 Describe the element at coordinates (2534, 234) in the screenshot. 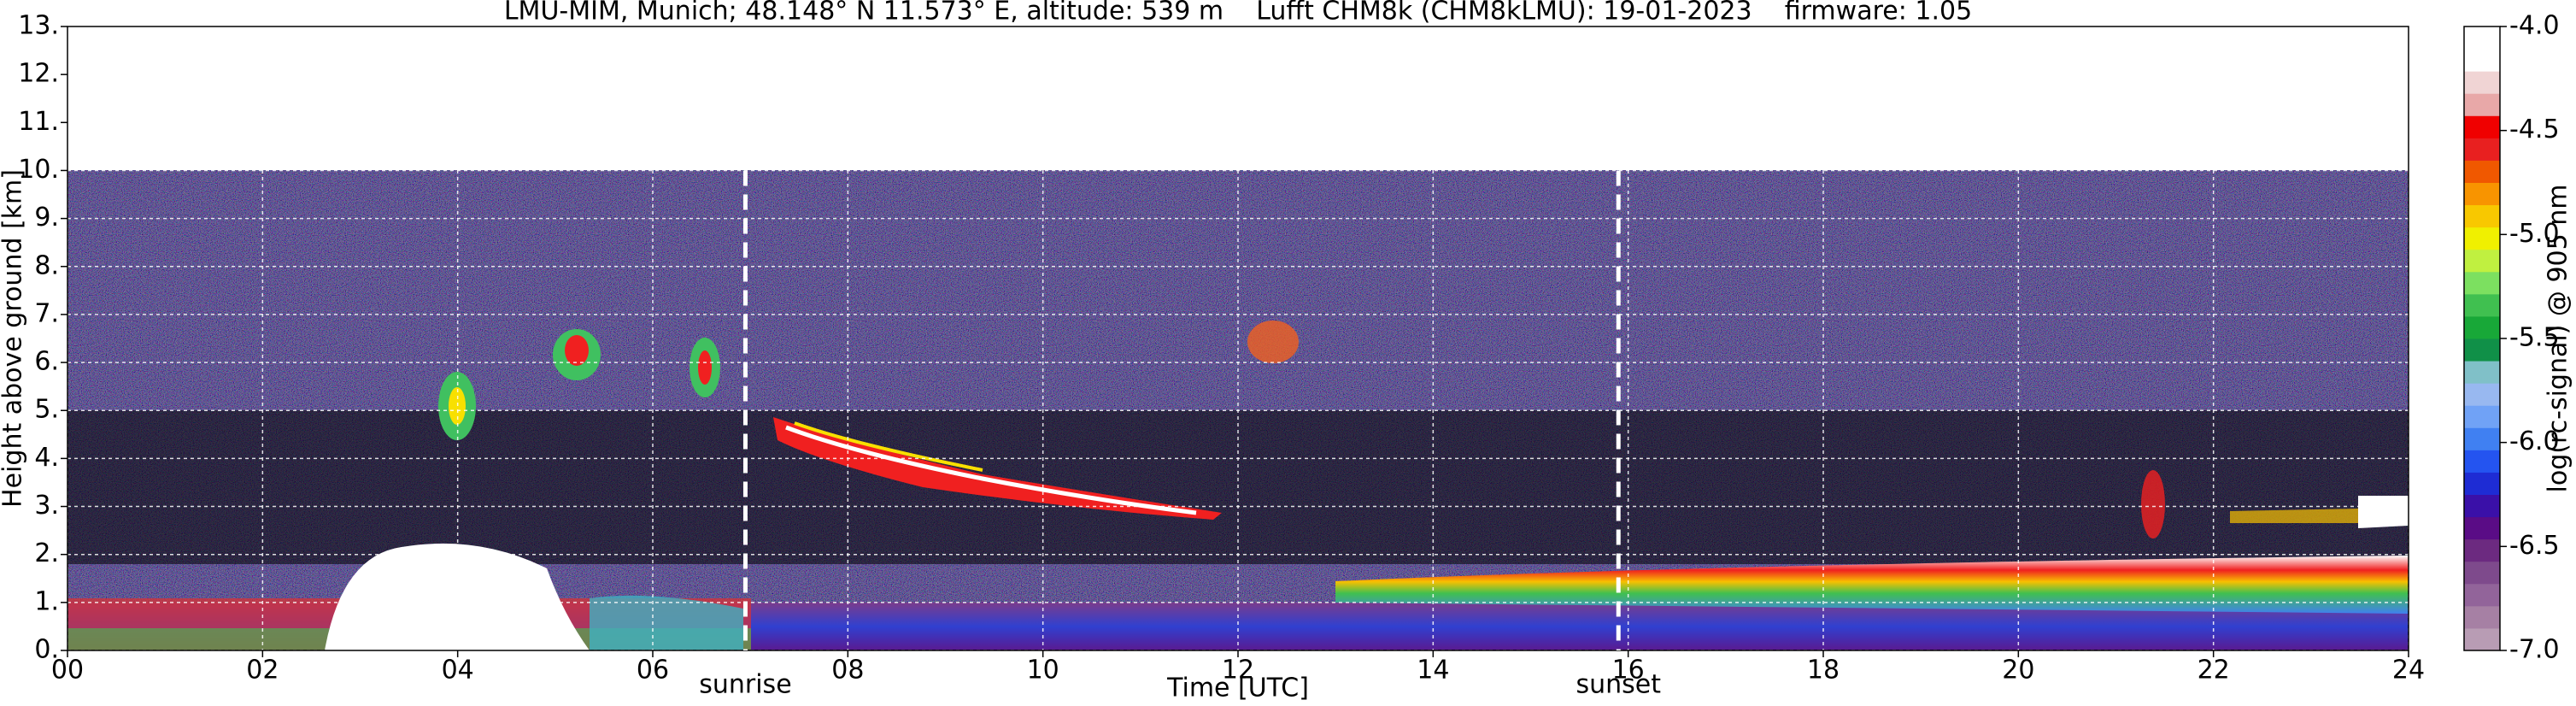

I see `colorbar-tick-label: -5.0` at that location.